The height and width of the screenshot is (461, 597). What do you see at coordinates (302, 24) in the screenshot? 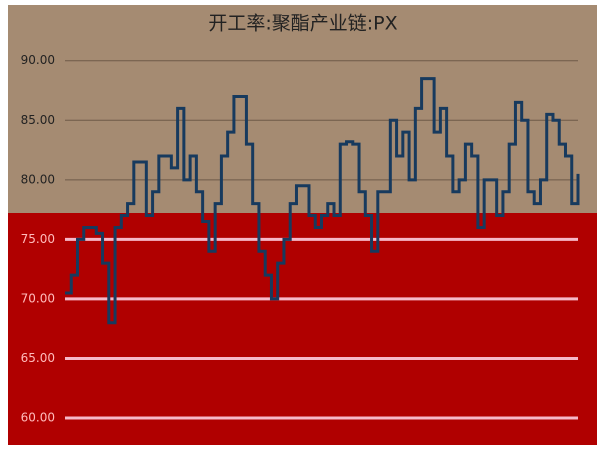
I see `chart-title: 开工率:聚酯产业链:PX` at bounding box center [302, 24].